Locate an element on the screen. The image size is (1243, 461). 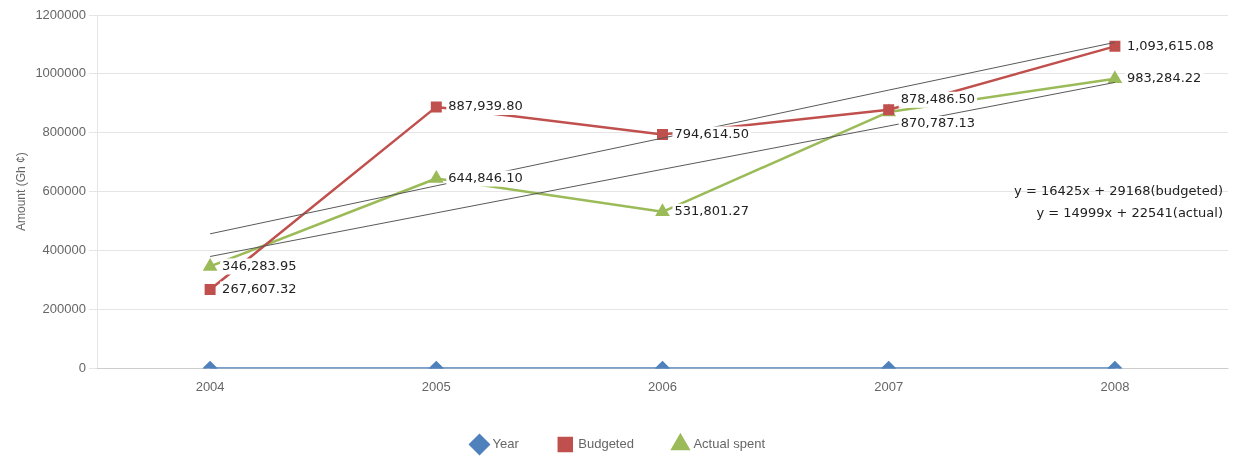
data-label: 794,614.50 is located at coordinates (711, 133).